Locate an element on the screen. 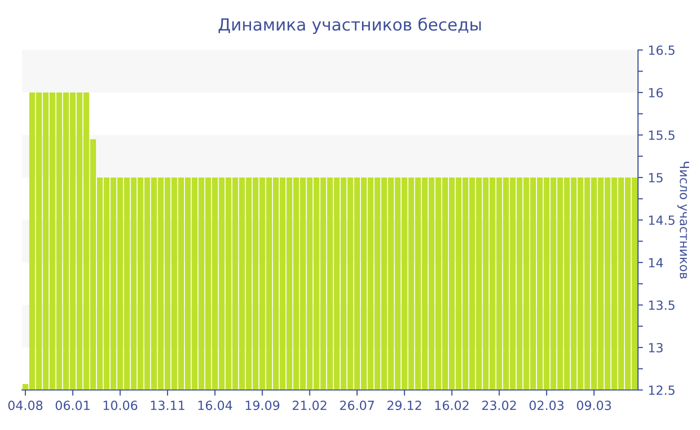  x-tick-label: 29.12 is located at coordinates (404, 405).